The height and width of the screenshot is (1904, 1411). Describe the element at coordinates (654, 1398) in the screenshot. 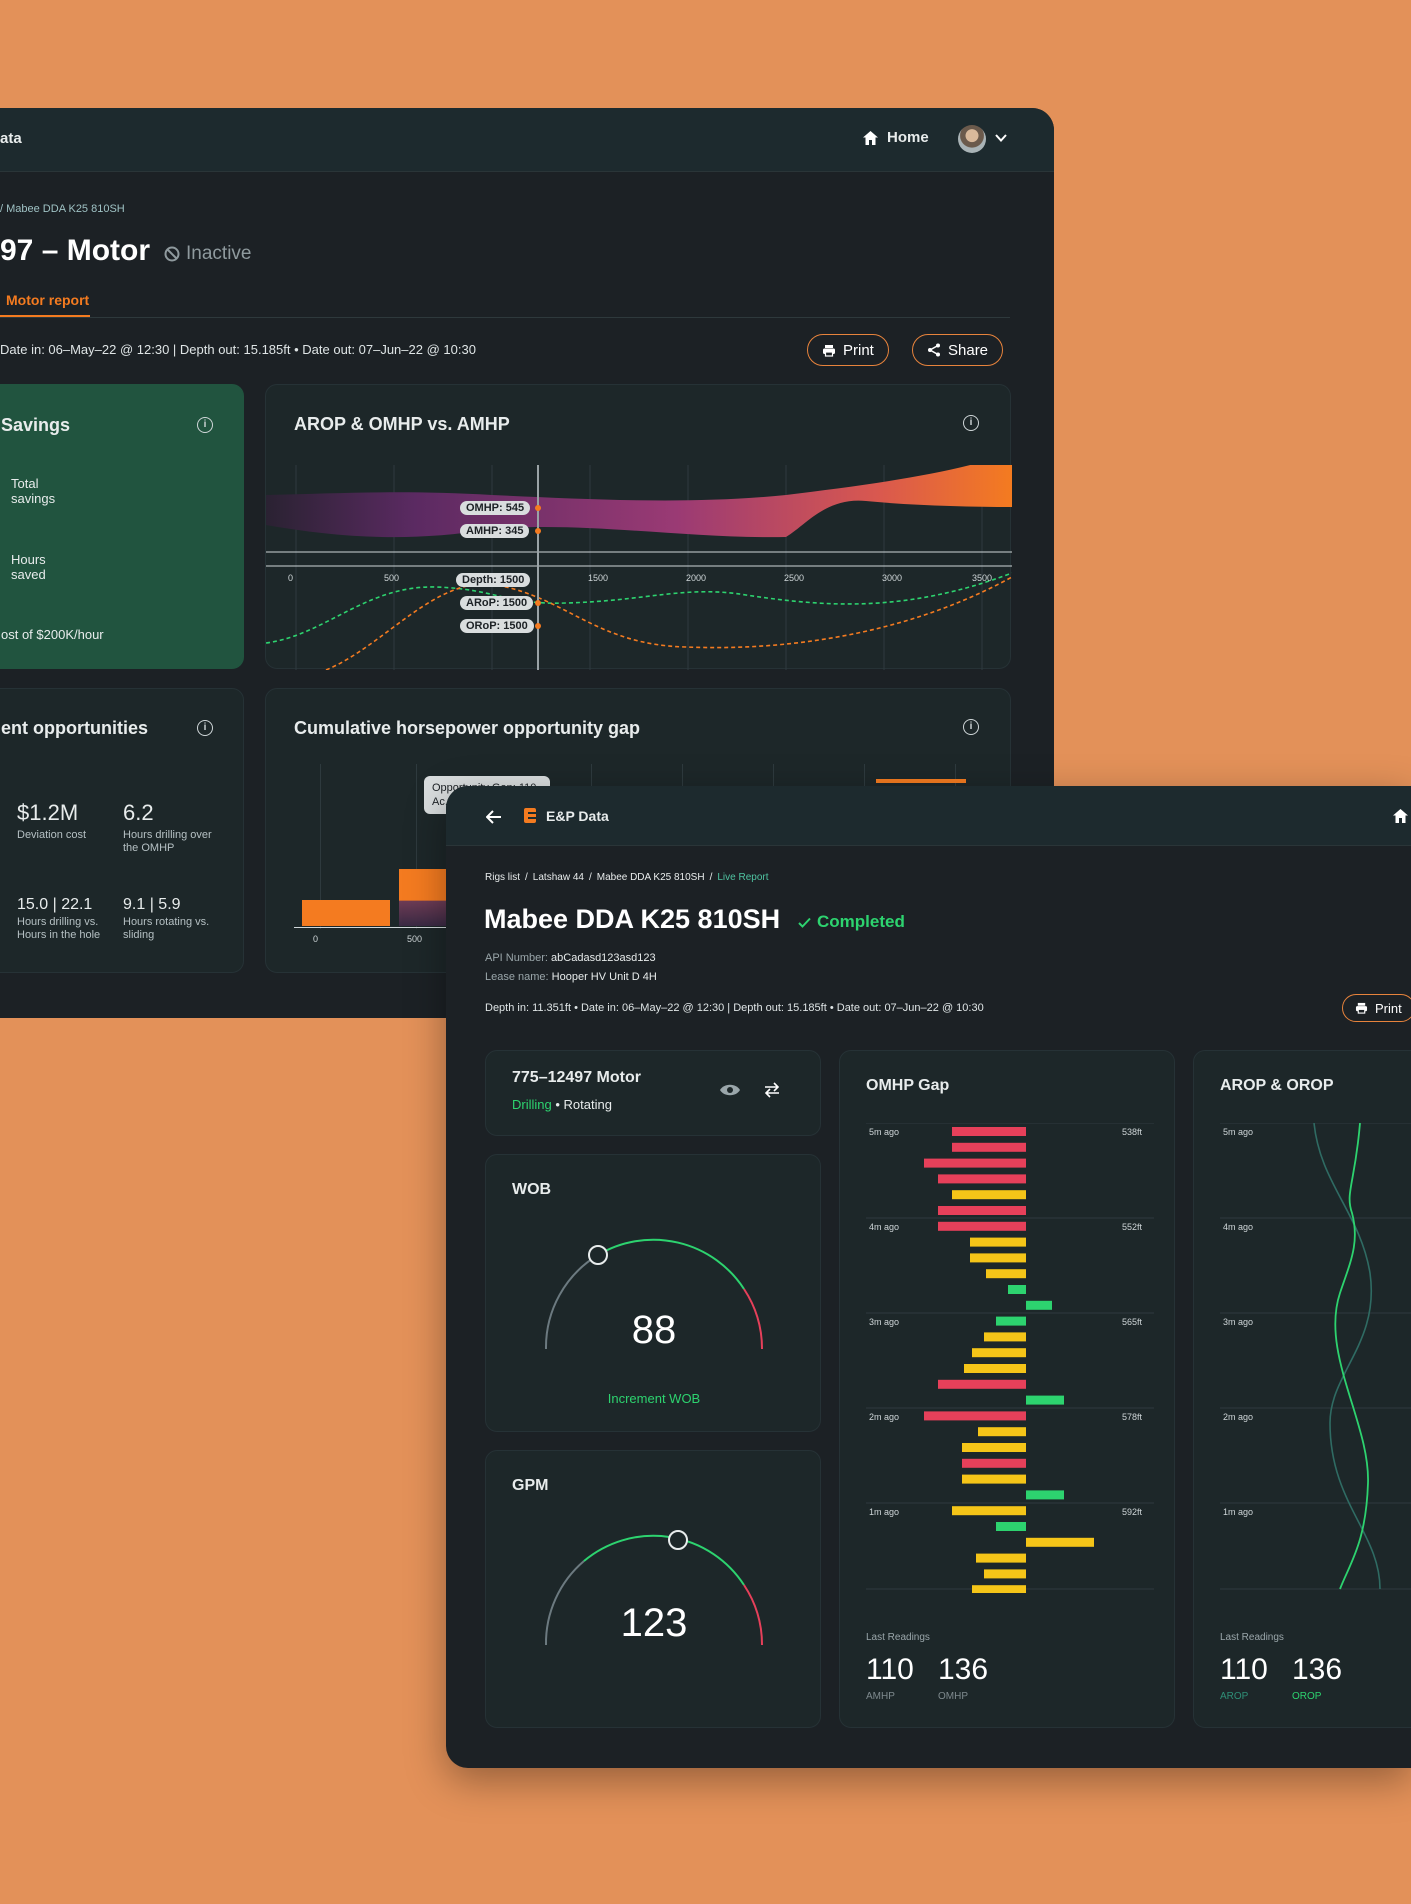

I see `wob-hint: Increment WOB` at that location.